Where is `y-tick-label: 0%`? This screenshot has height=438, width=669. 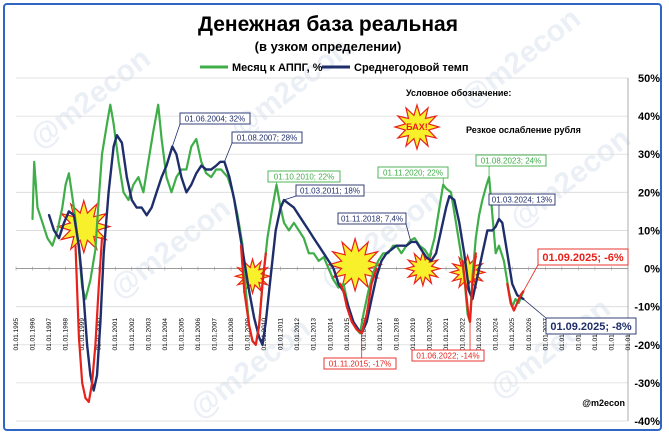 y-tick-label: 0% is located at coordinates (652, 270).